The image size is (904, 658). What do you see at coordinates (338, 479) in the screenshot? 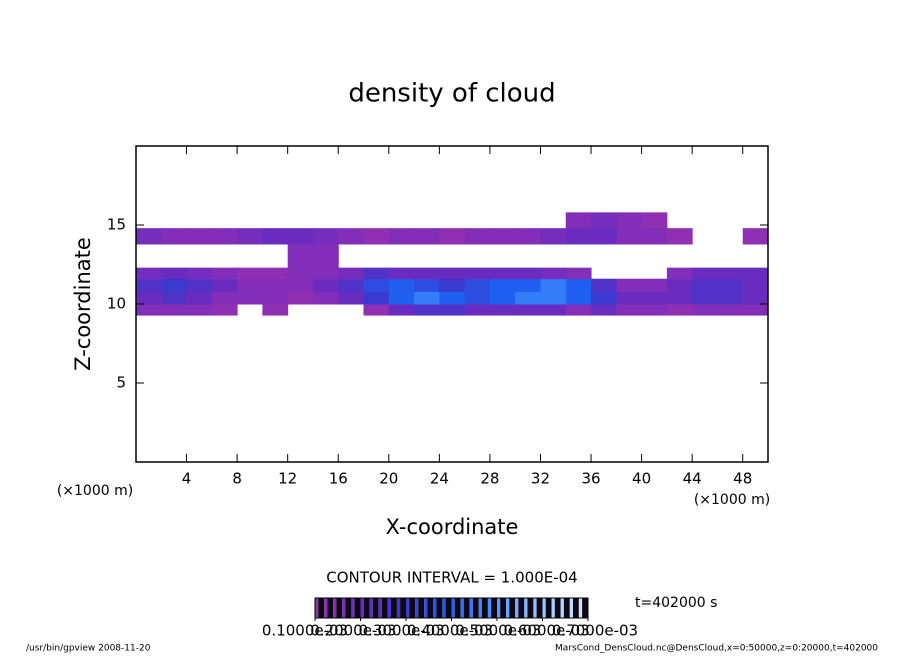
I see `x-tick-label: 16` at bounding box center [338, 479].